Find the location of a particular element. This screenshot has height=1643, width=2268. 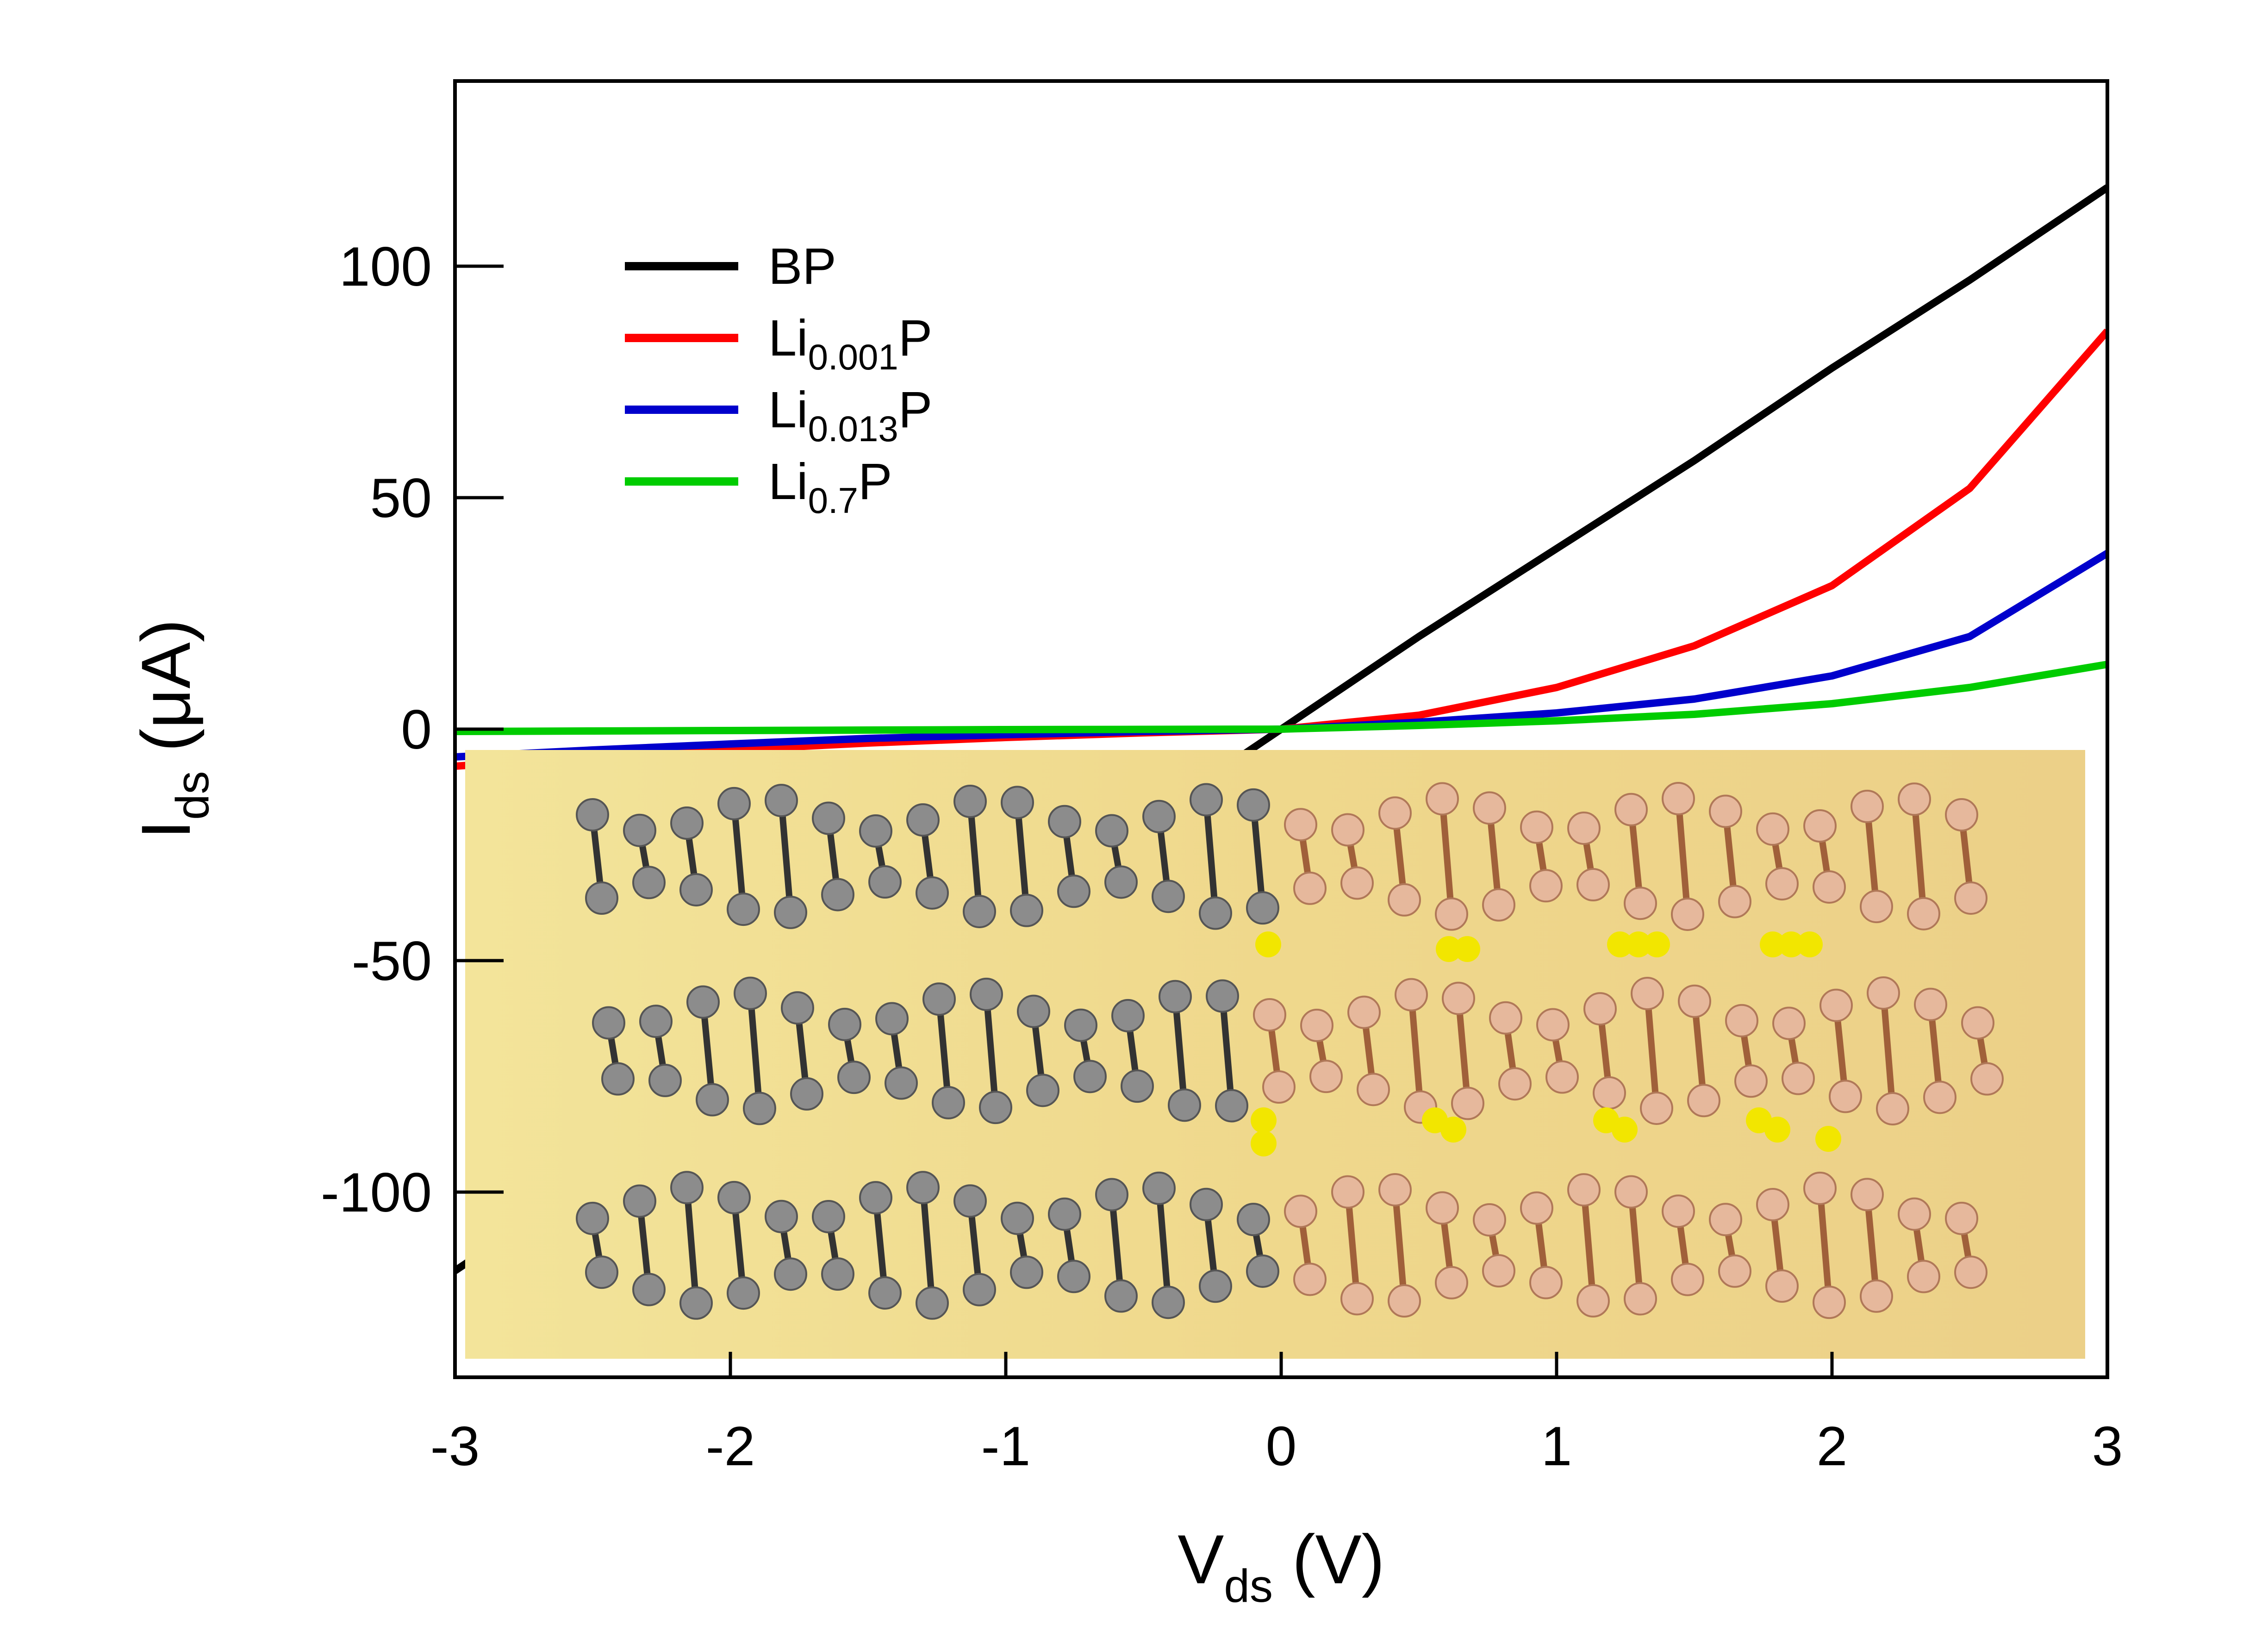

x-tick-label: 0 is located at coordinates (1281, 1446).